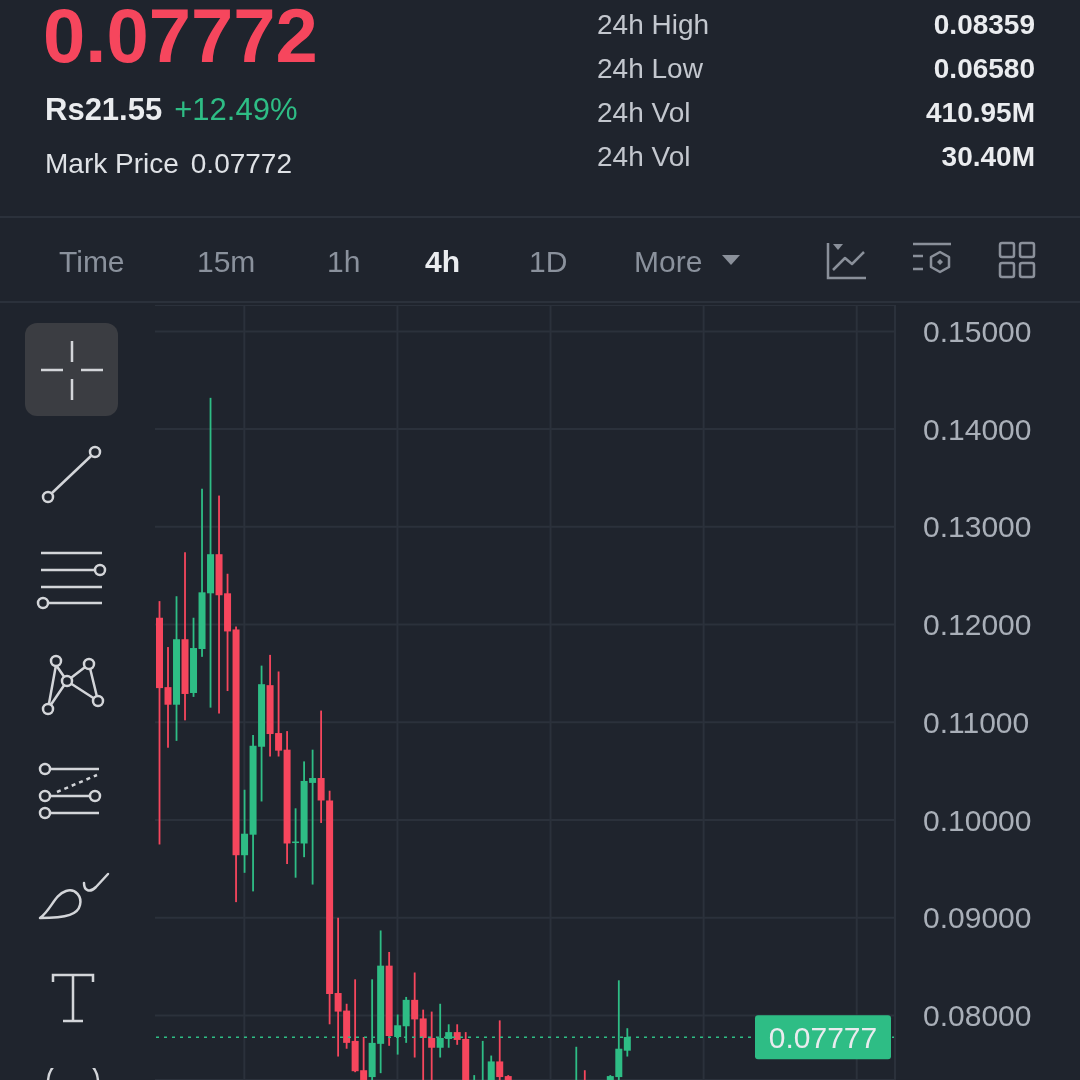 The width and height of the screenshot is (1080, 1080). I want to click on text: 0.07772, so click(180, 40).